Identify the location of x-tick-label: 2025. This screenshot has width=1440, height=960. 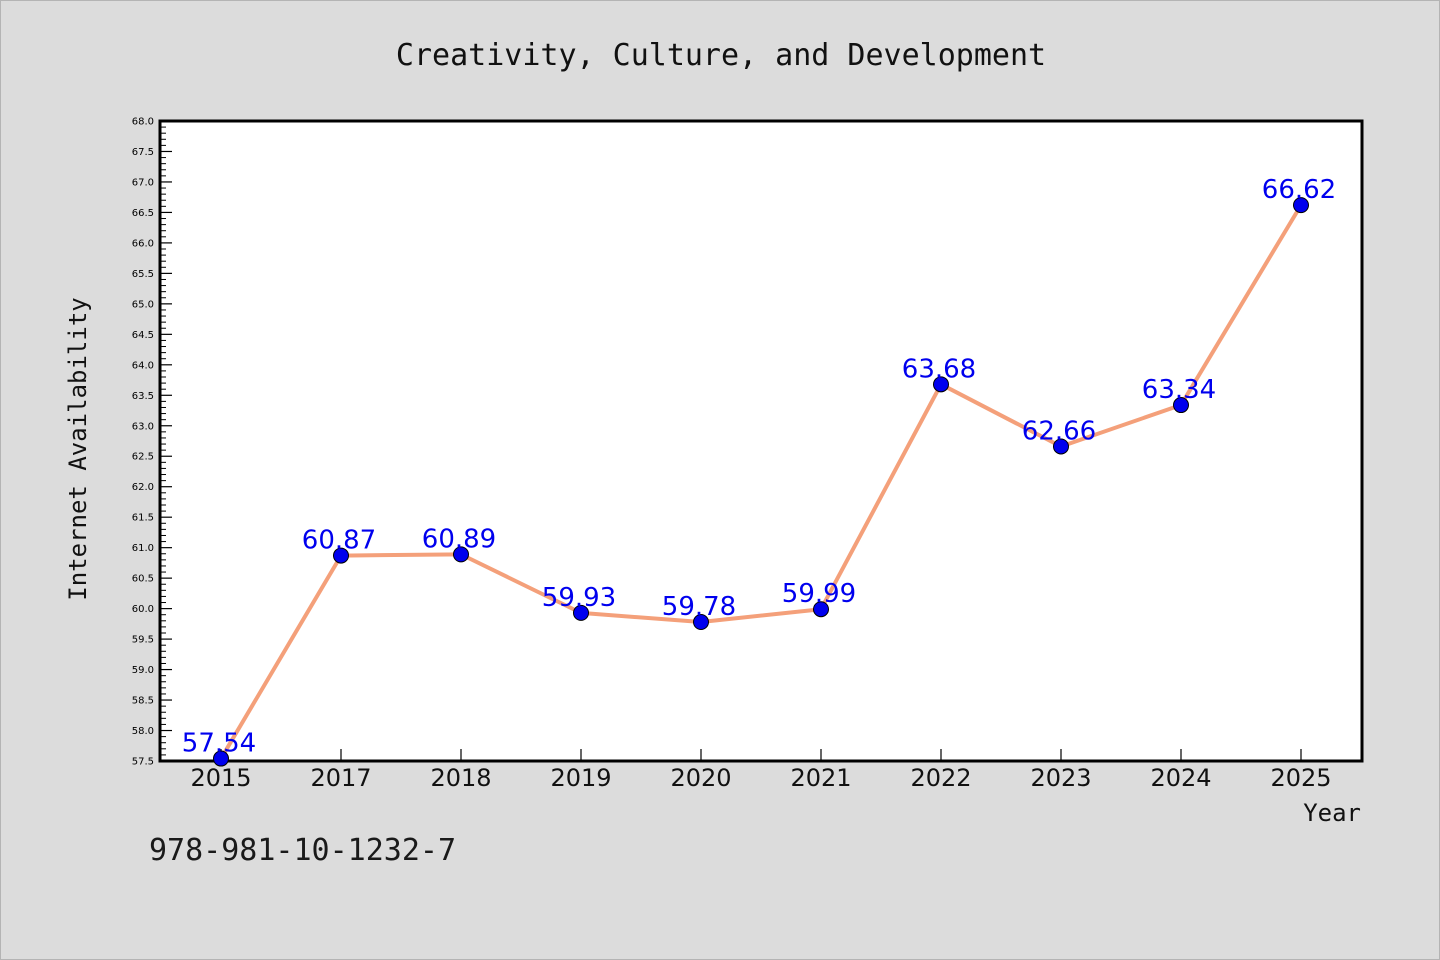
(1300, 778).